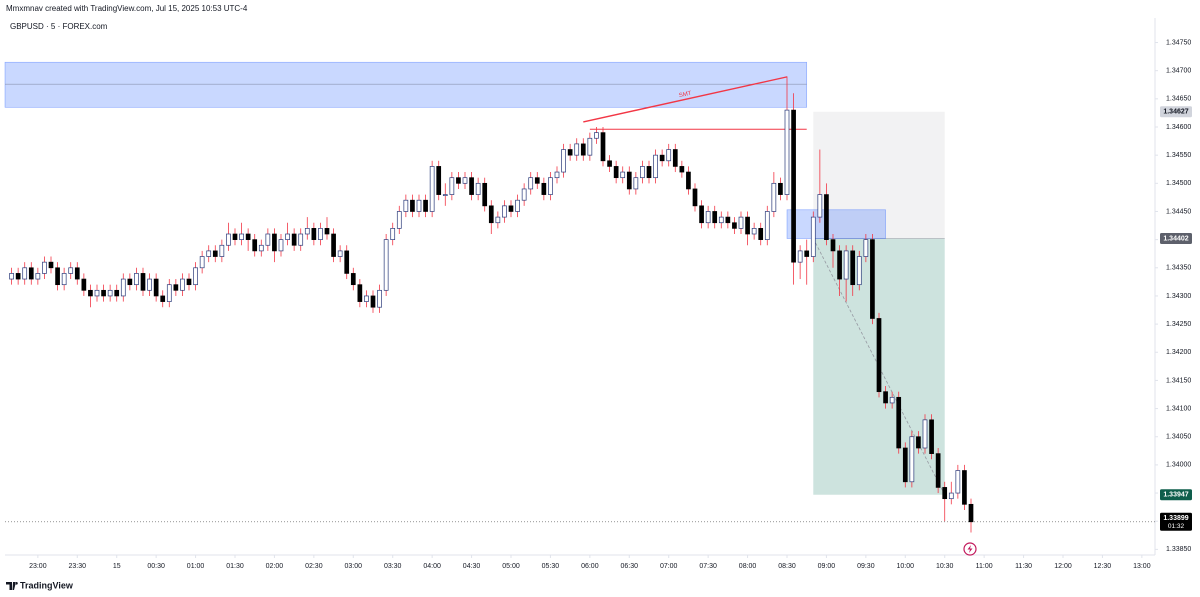  I want to click on alert-bolt, so click(970, 549).